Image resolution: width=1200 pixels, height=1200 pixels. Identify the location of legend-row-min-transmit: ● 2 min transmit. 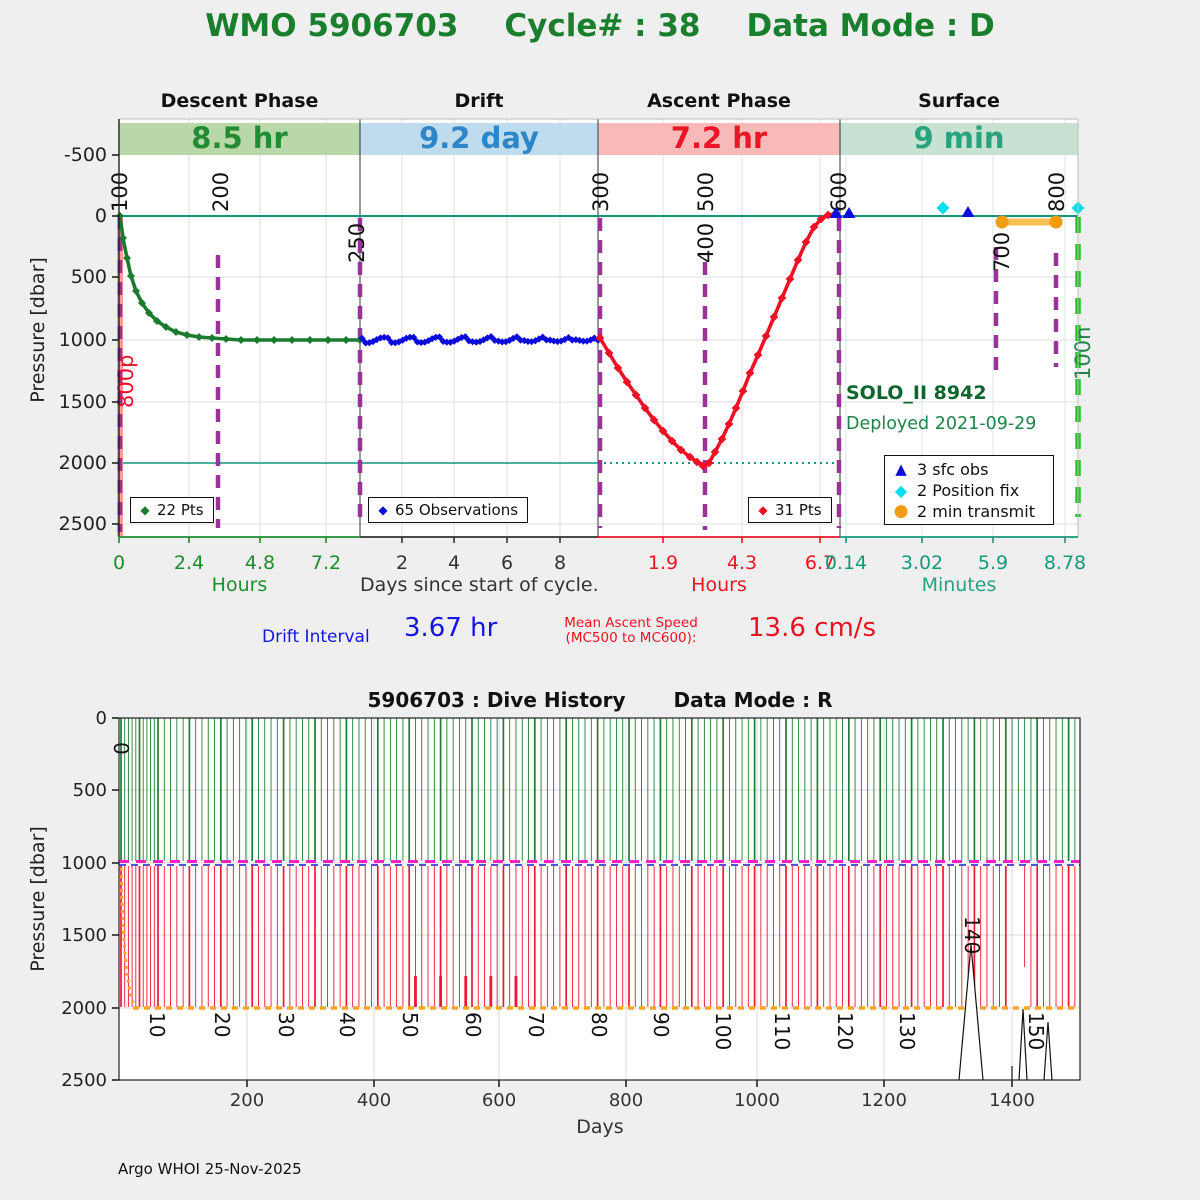
(969, 511).